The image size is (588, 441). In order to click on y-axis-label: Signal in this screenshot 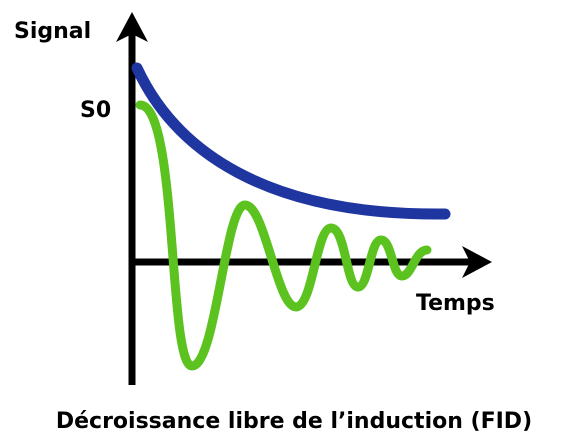, I will do `click(52, 31)`.